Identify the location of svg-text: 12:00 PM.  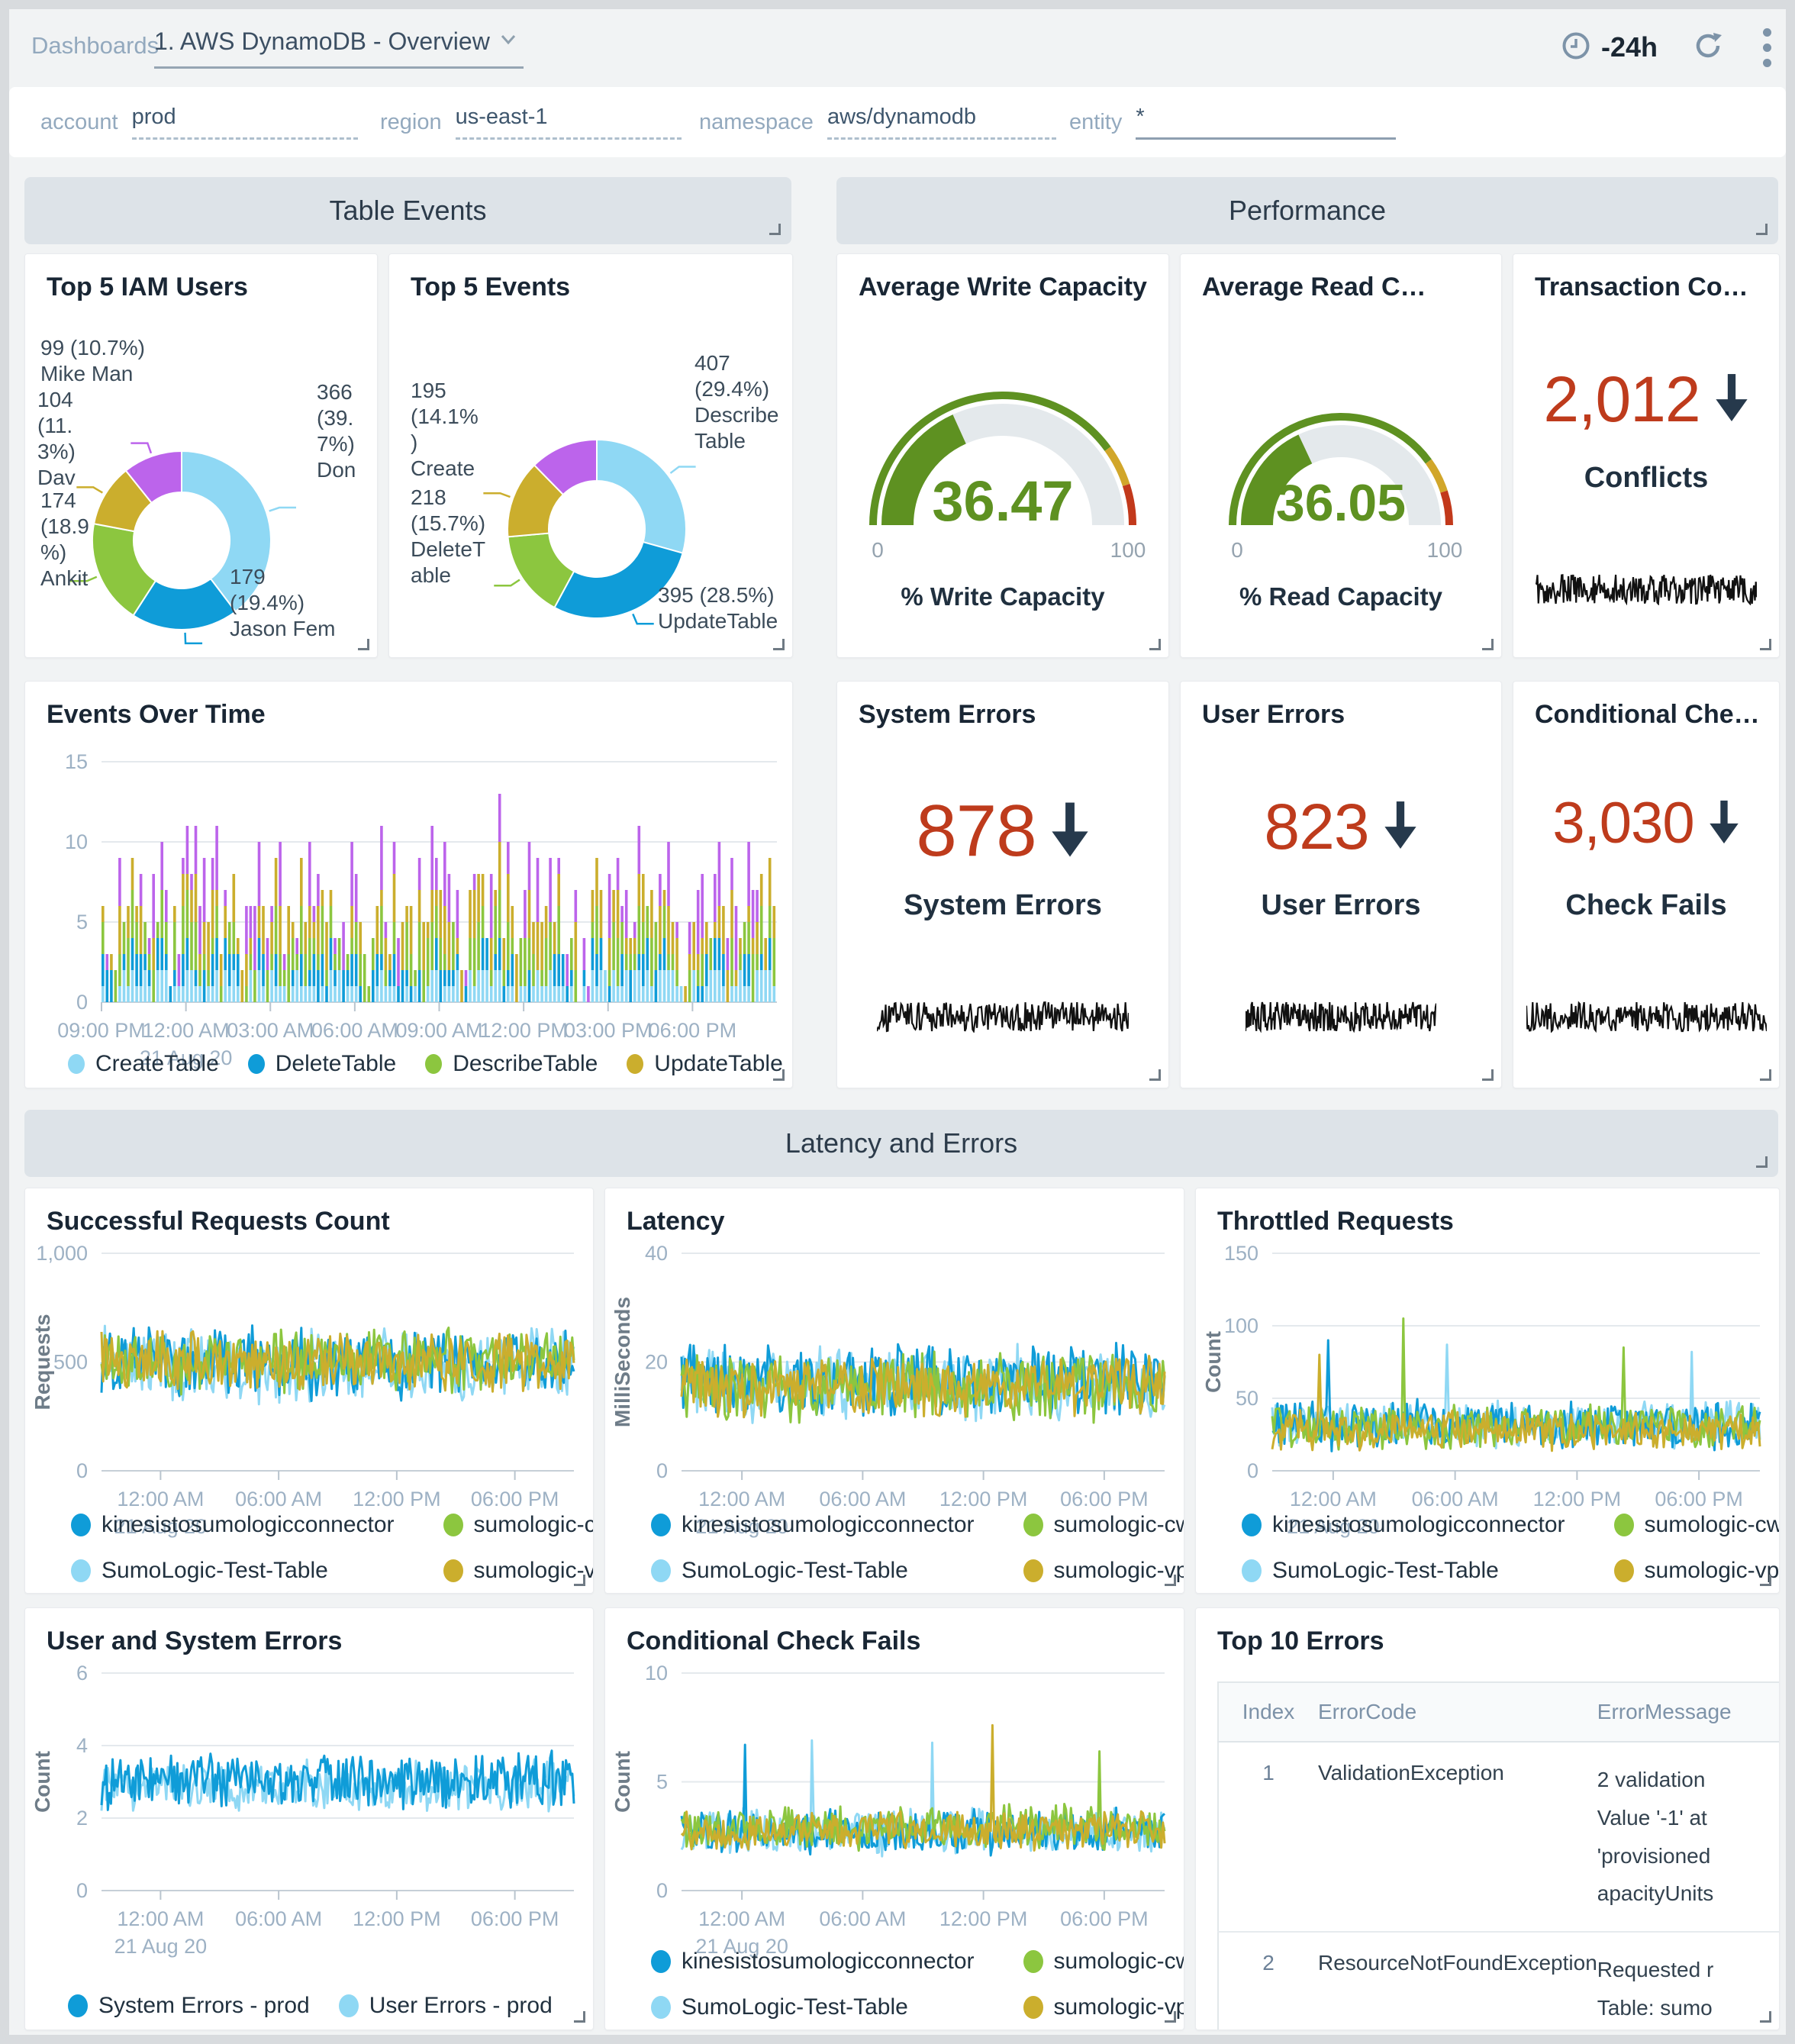
(1577, 1499).